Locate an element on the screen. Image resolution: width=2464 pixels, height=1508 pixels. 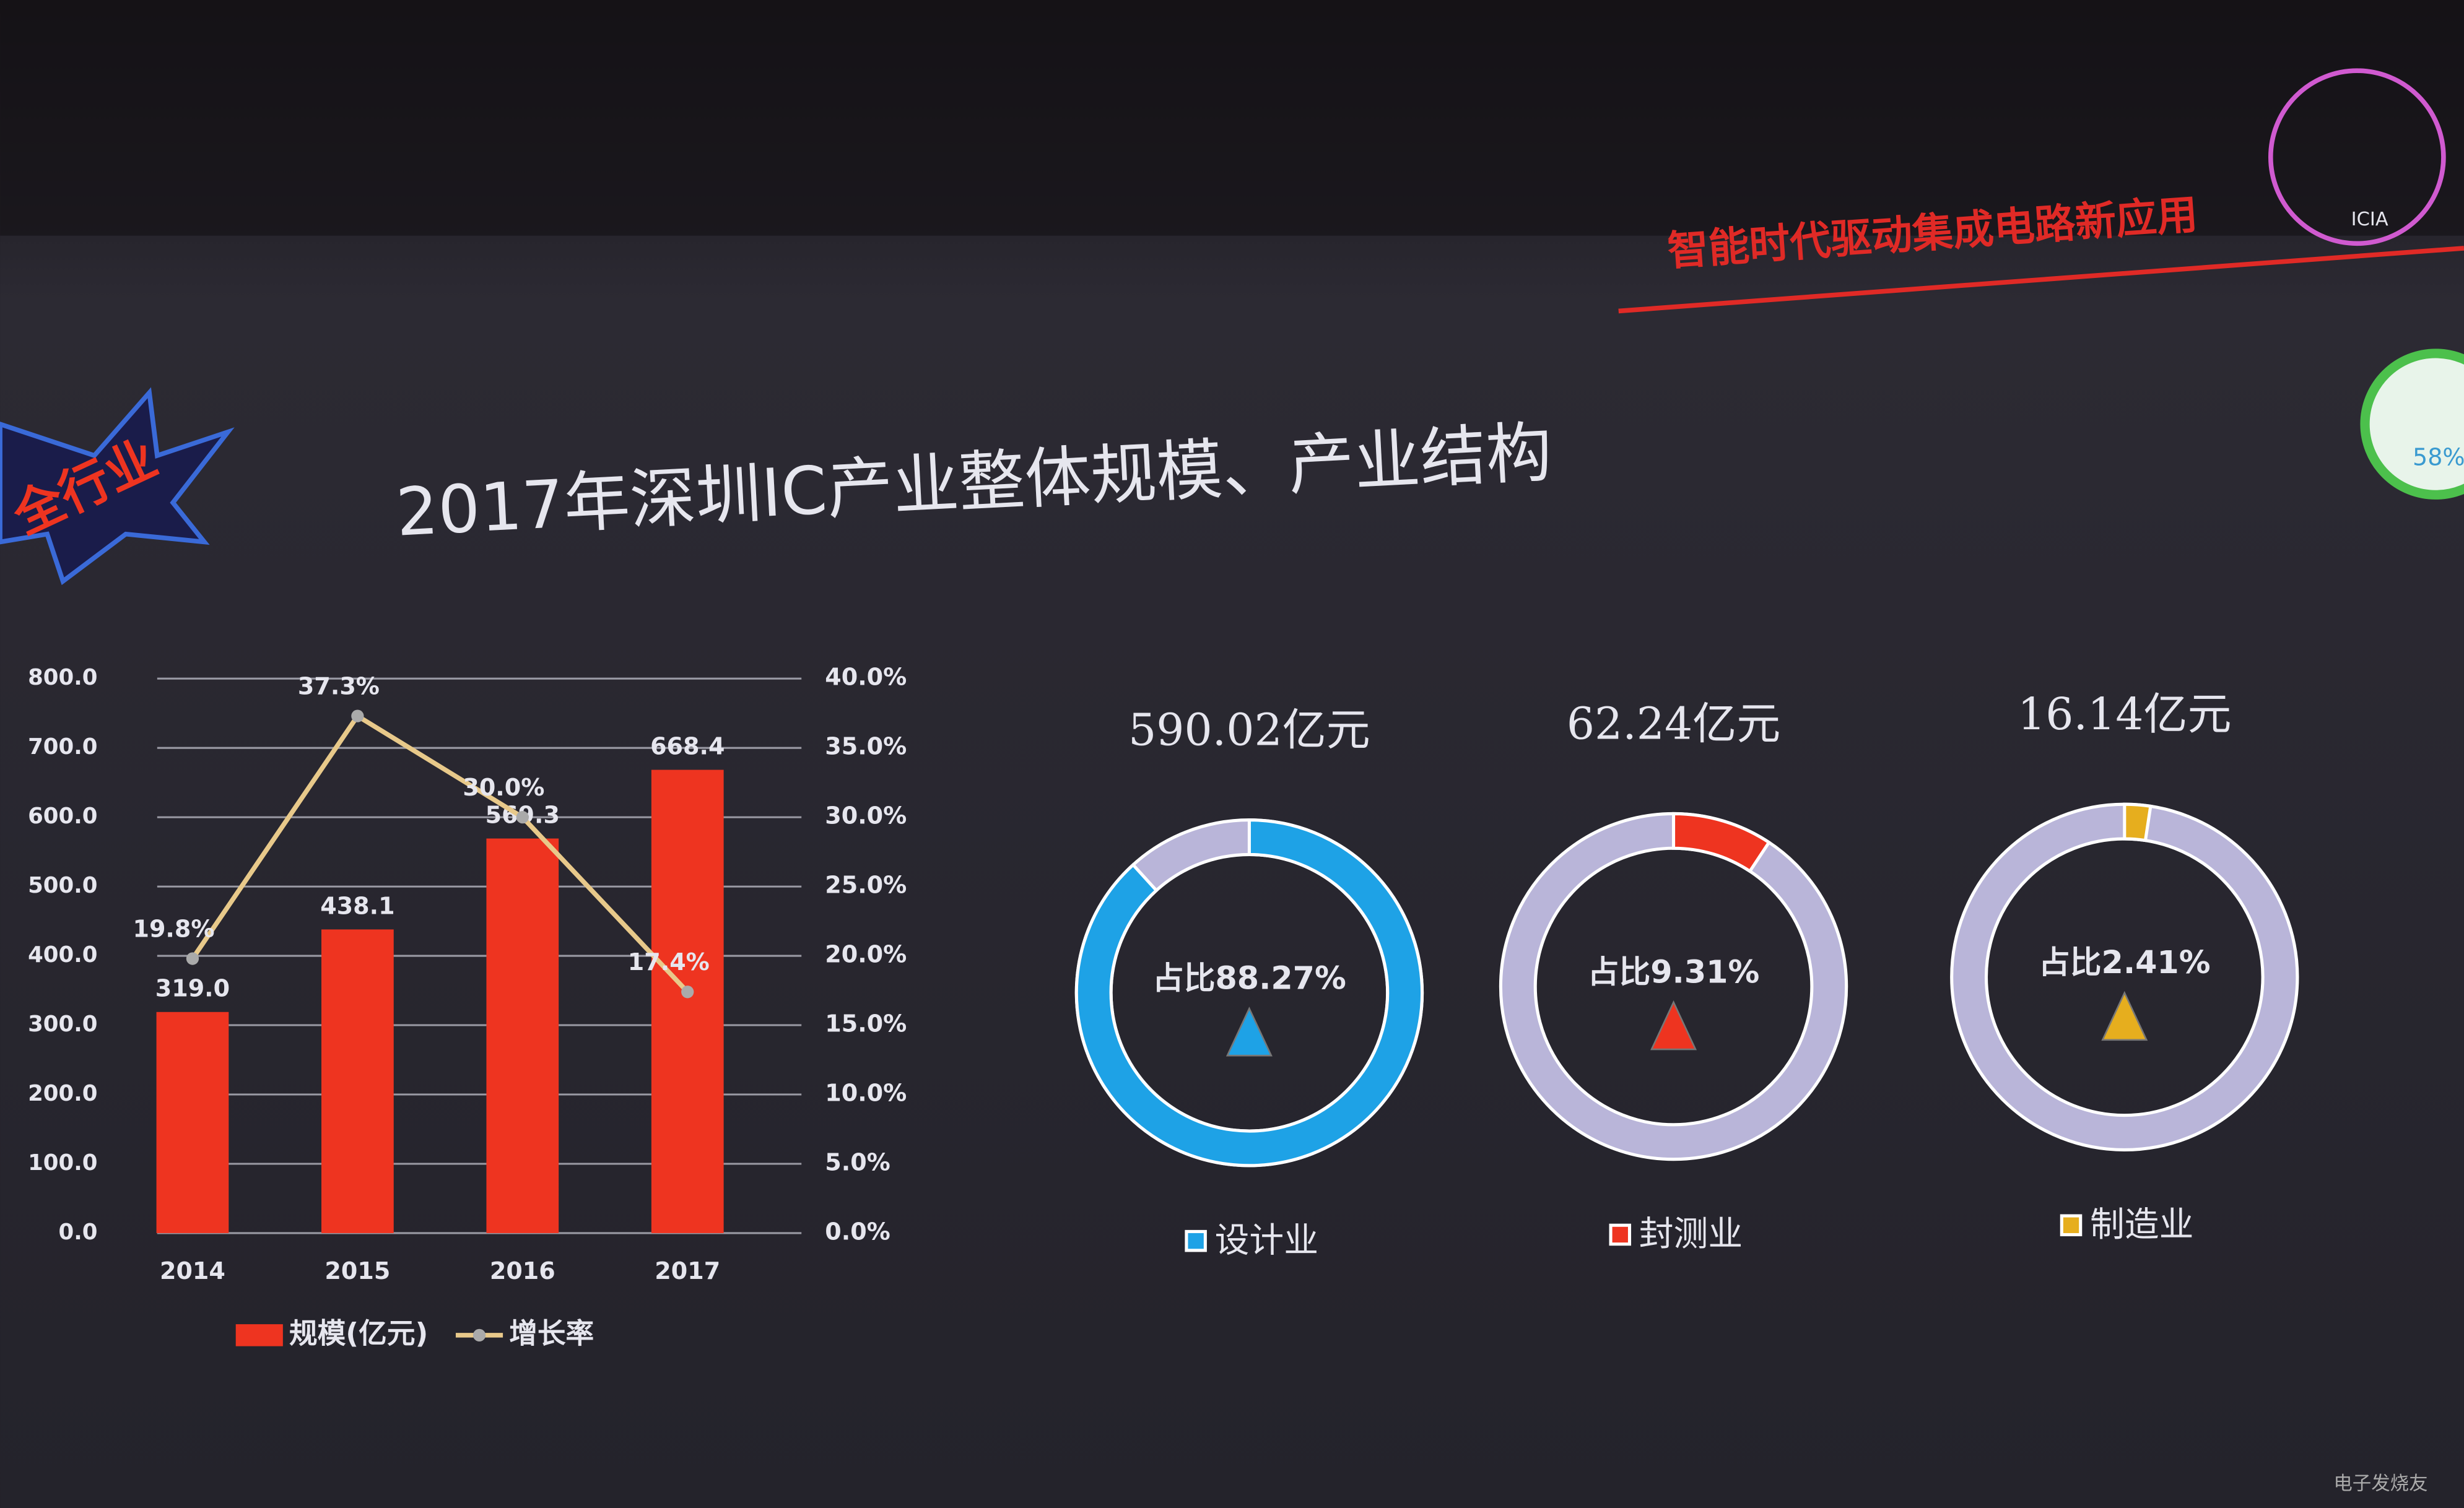
badge is located at coordinates (117, 486).